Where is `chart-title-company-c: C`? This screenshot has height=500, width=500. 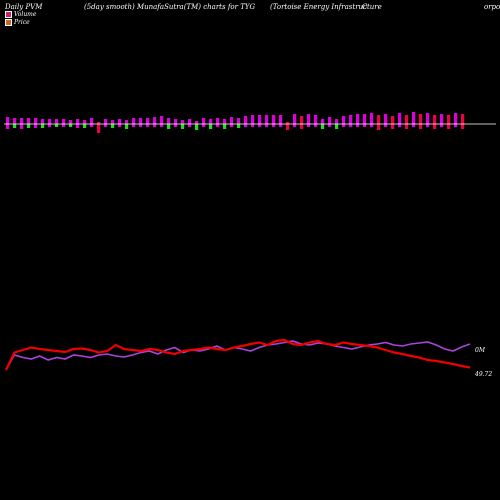 chart-title-company-c: C is located at coordinates (365, 7).